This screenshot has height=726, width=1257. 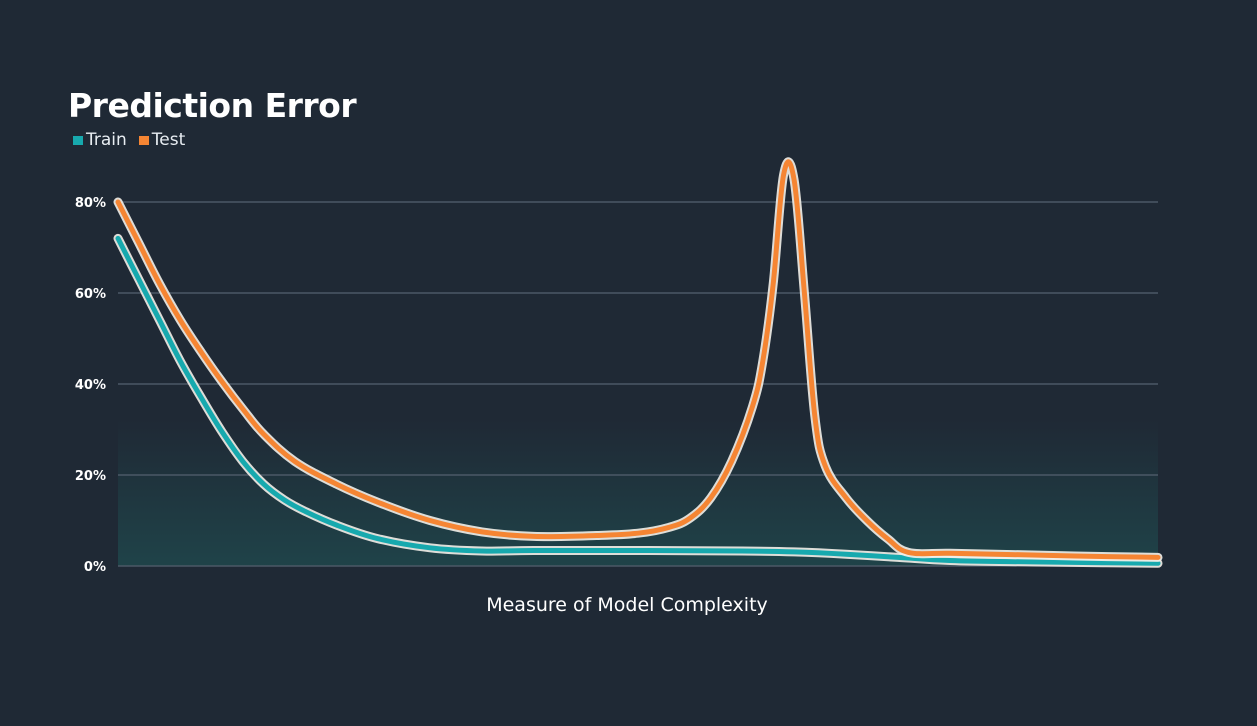 What do you see at coordinates (168, 140) in the screenshot?
I see `legend-label-test: Test` at bounding box center [168, 140].